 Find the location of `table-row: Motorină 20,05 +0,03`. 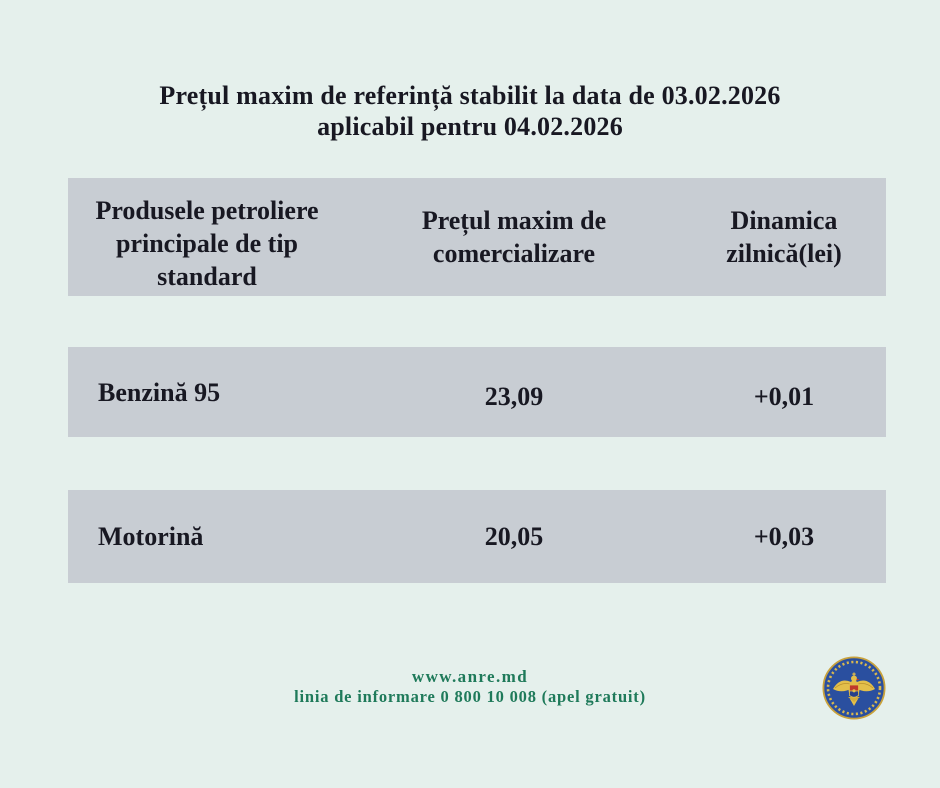

table-row: Motorină 20,05 +0,03 is located at coordinates (477, 536).